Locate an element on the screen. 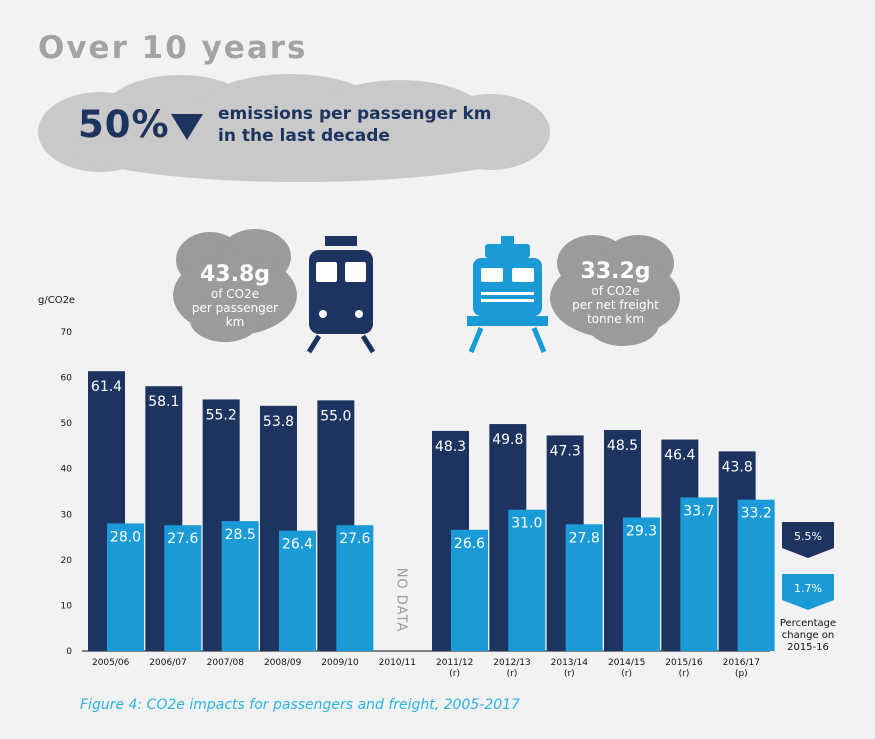 The height and width of the screenshot is (739, 875). y-tick-label: 0 is located at coordinates (69, 652).